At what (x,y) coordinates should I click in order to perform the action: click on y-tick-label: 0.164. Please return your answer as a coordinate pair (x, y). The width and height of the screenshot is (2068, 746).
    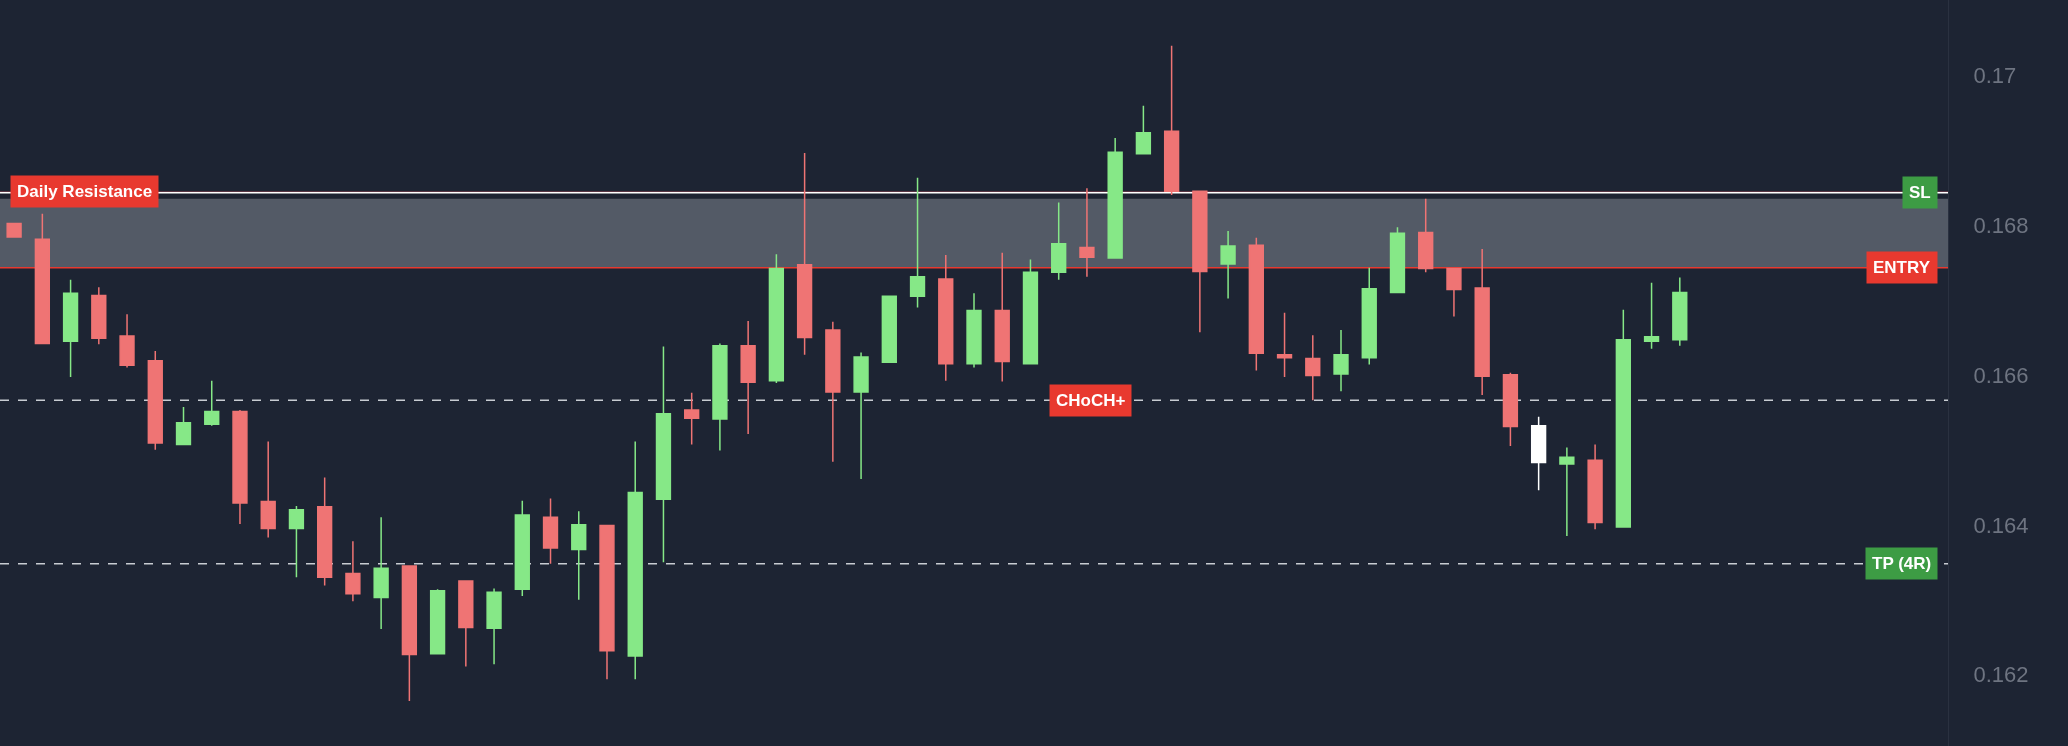
    Looking at the image, I should click on (2001, 525).